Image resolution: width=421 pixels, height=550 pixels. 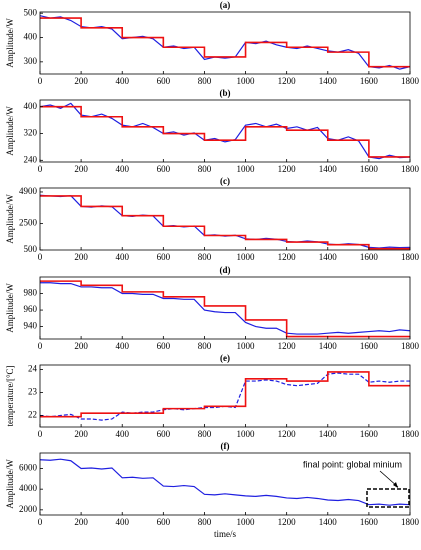 I want to click on y-tick-label: 23, so click(x=33, y=392).